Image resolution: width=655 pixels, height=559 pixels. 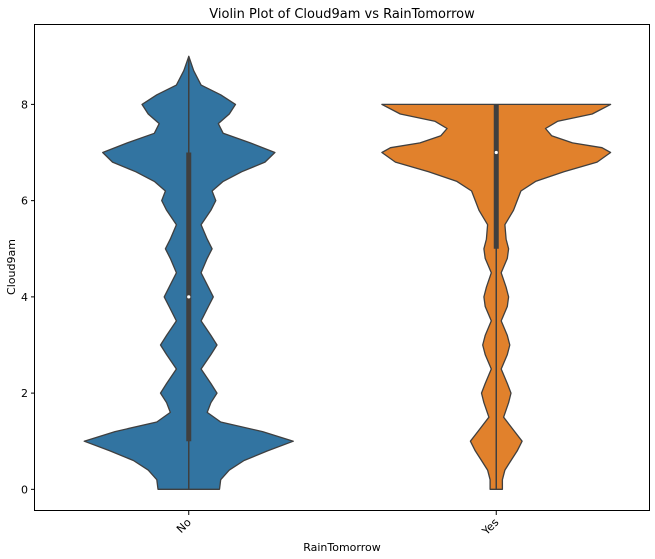 I want to click on x-axis-label: RainTomorrow, so click(x=342, y=547).